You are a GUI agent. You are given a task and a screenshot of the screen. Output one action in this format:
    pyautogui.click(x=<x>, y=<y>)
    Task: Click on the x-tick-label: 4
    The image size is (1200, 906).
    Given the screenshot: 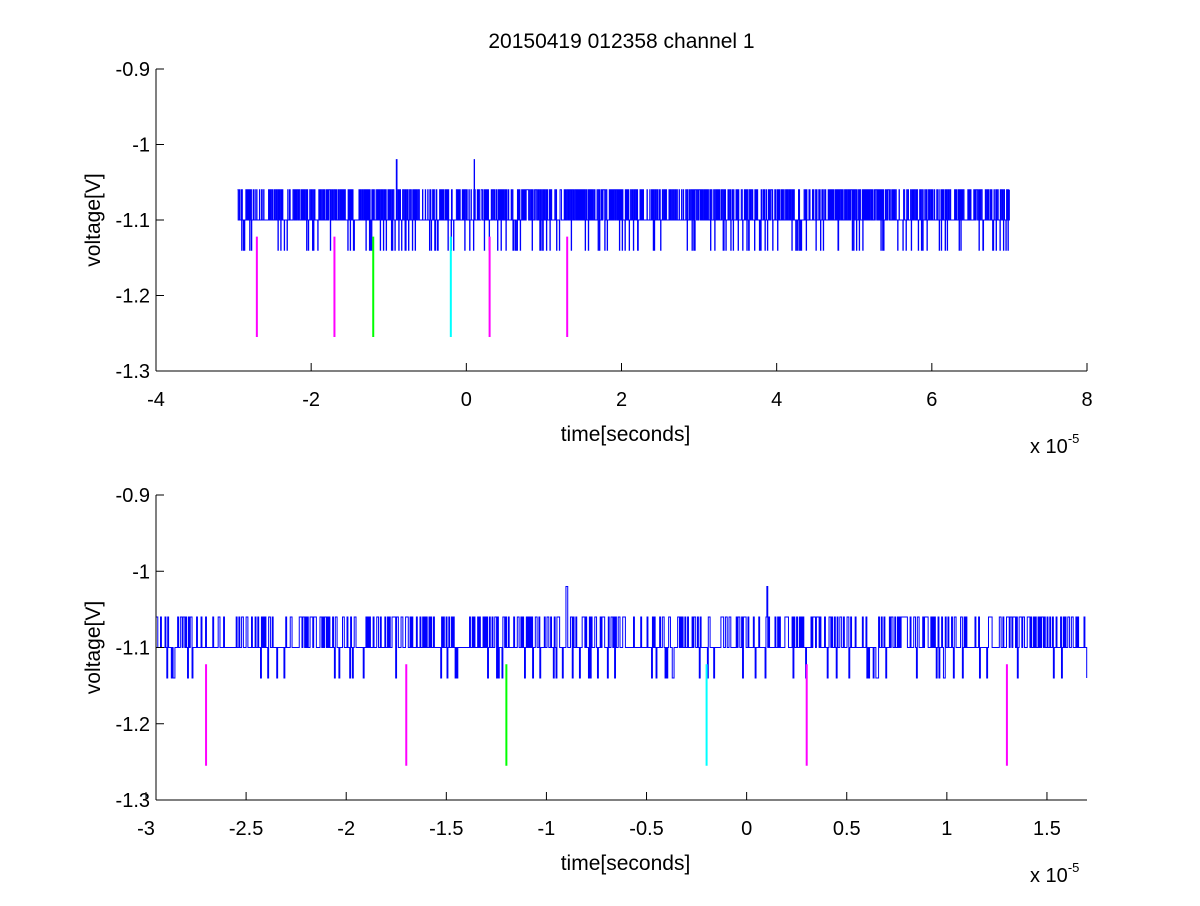 What is the action you would take?
    pyautogui.click(x=776, y=400)
    